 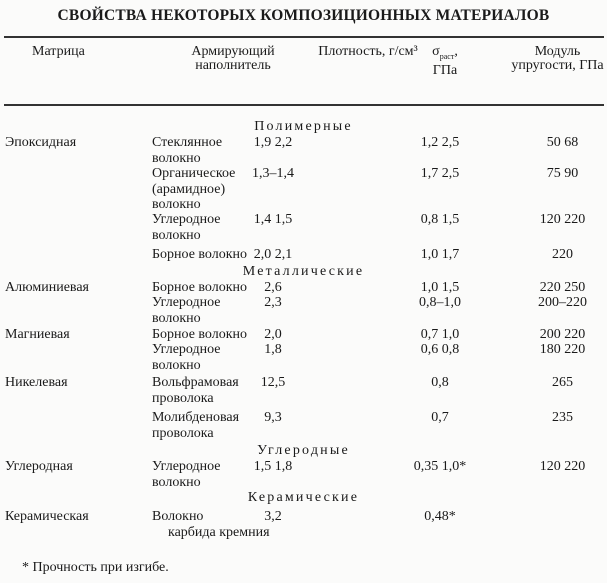 I want to click on strength-cell: 0,6 0,8, so click(x=440, y=349).